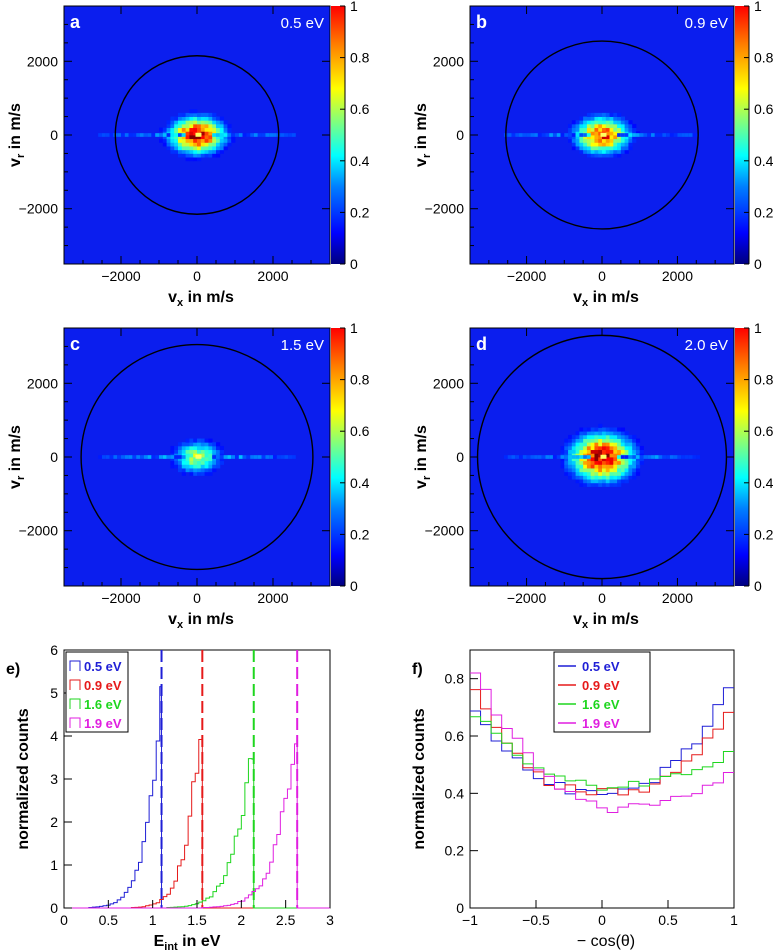 This screenshot has height=950, width=784. Describe the element at coordinates (54, 779) in the screenshot. I see `y-tick-label: 3` at that location.